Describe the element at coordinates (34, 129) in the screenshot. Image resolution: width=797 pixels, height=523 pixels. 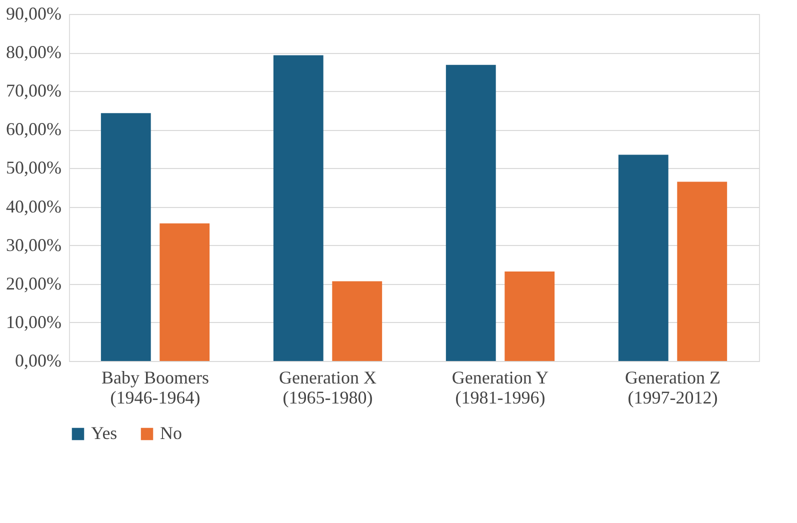
I see `y-tick-label: 60,00%` at that location.